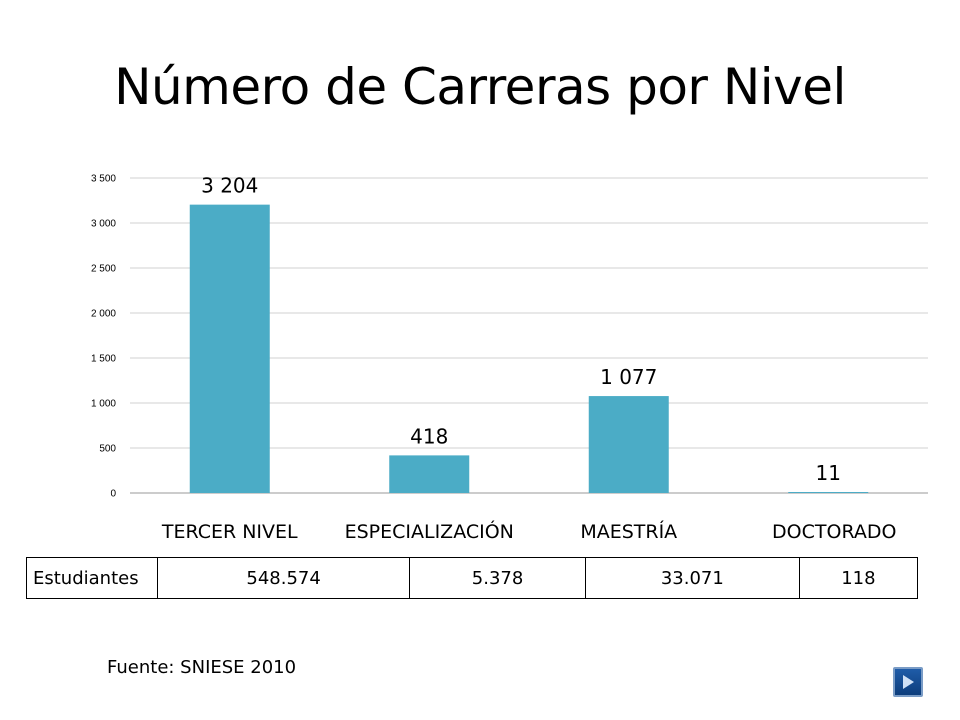  What do you see at coordinates (497, 578) in the screenshot?
I see `students-especializacion: 5.378` at bounding box center [497, 578].